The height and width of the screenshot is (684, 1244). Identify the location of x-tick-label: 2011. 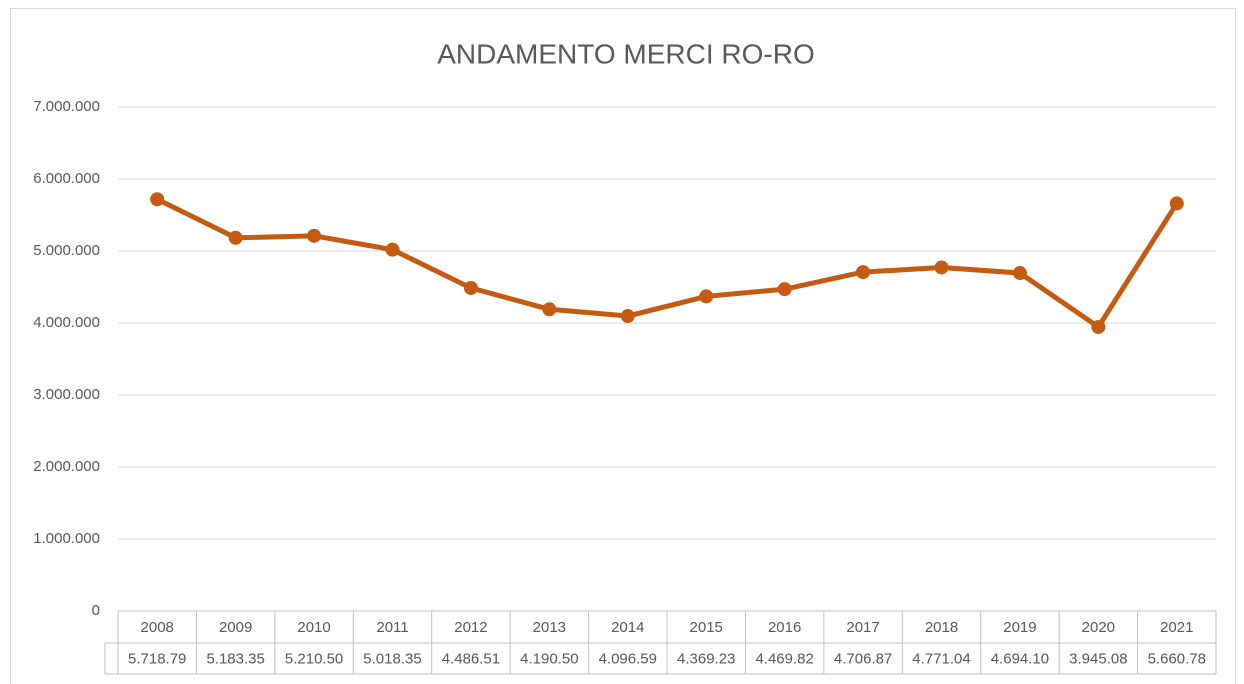
(392, 627).